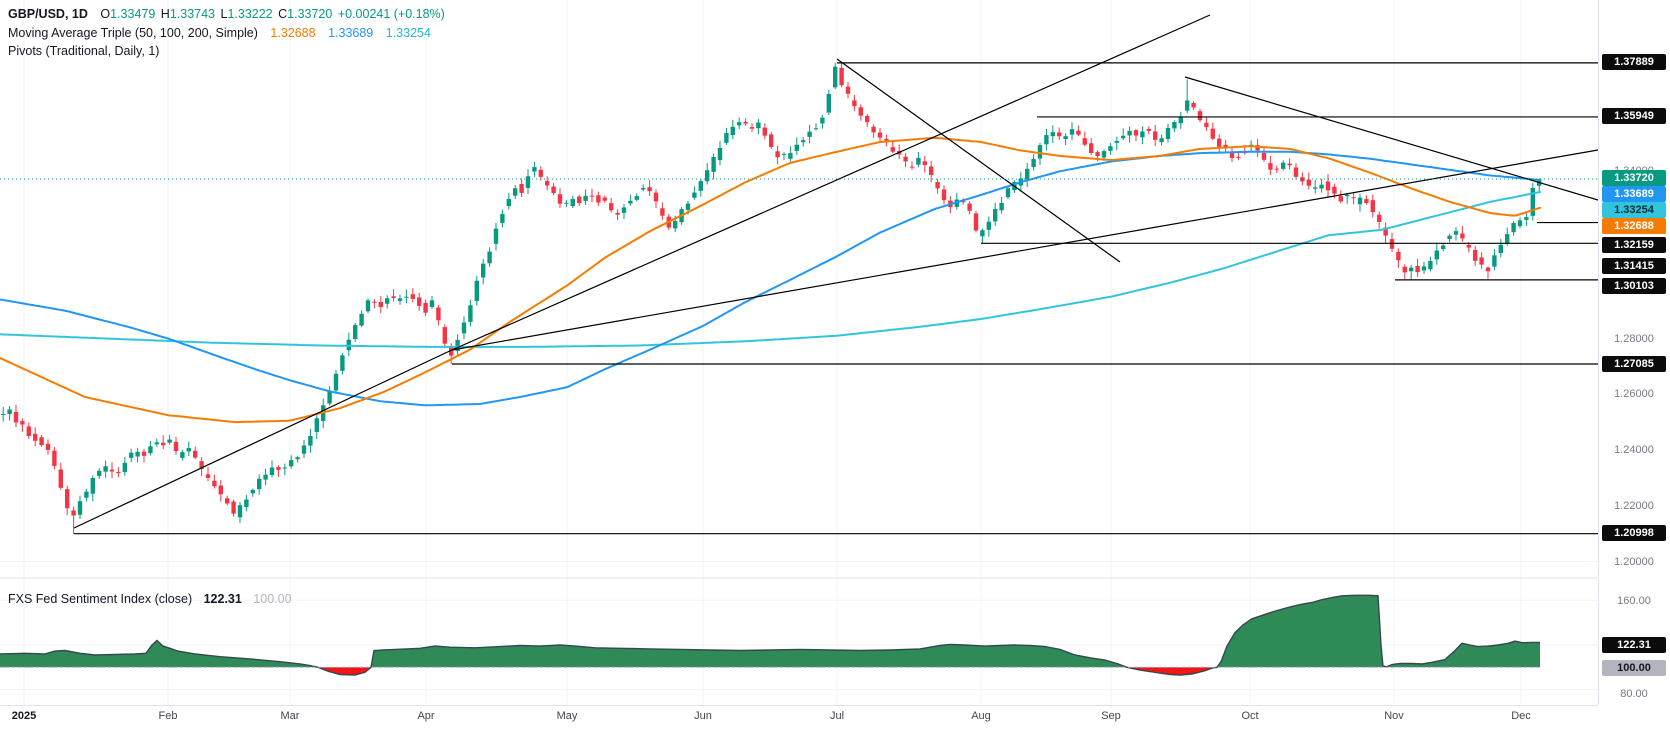  Describe the element at coordinates (24, 716) in the screenshot. I see `time-axis-label-2025: 2025` at that location.